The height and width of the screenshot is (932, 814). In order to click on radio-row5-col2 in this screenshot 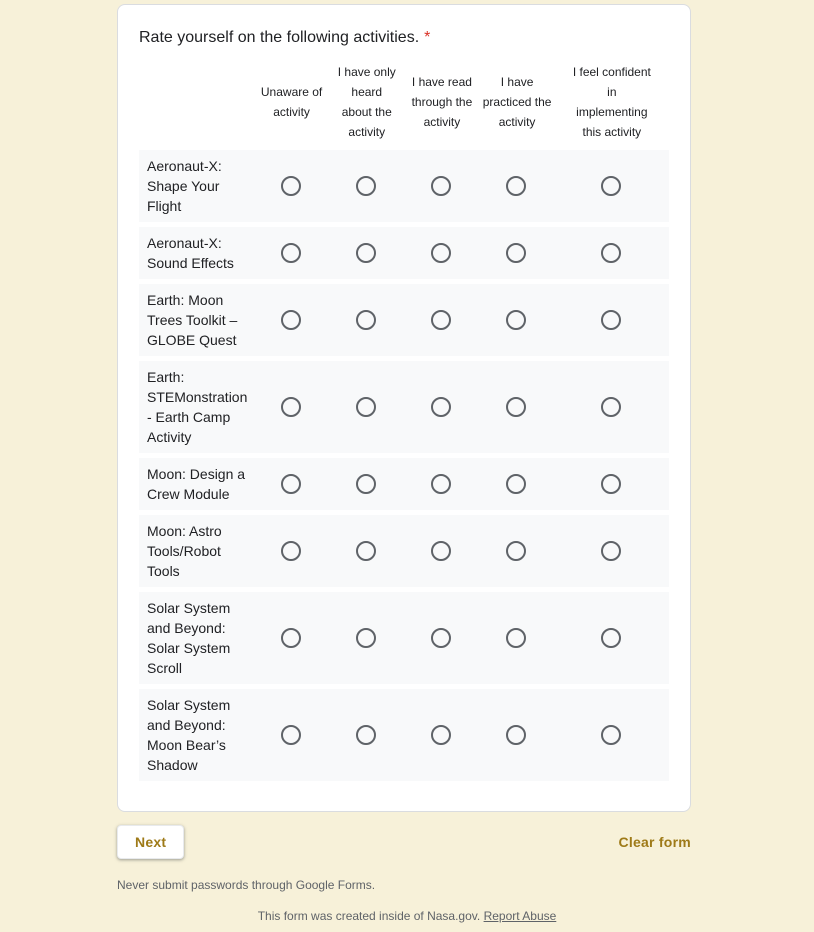, I will do `click(440, 551)`.